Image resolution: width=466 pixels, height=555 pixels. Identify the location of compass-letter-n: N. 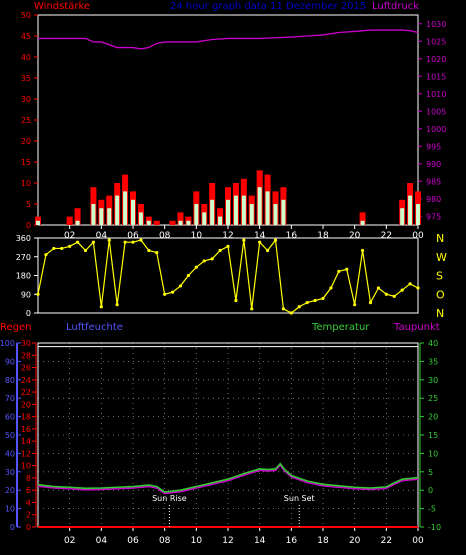
(440, 313).